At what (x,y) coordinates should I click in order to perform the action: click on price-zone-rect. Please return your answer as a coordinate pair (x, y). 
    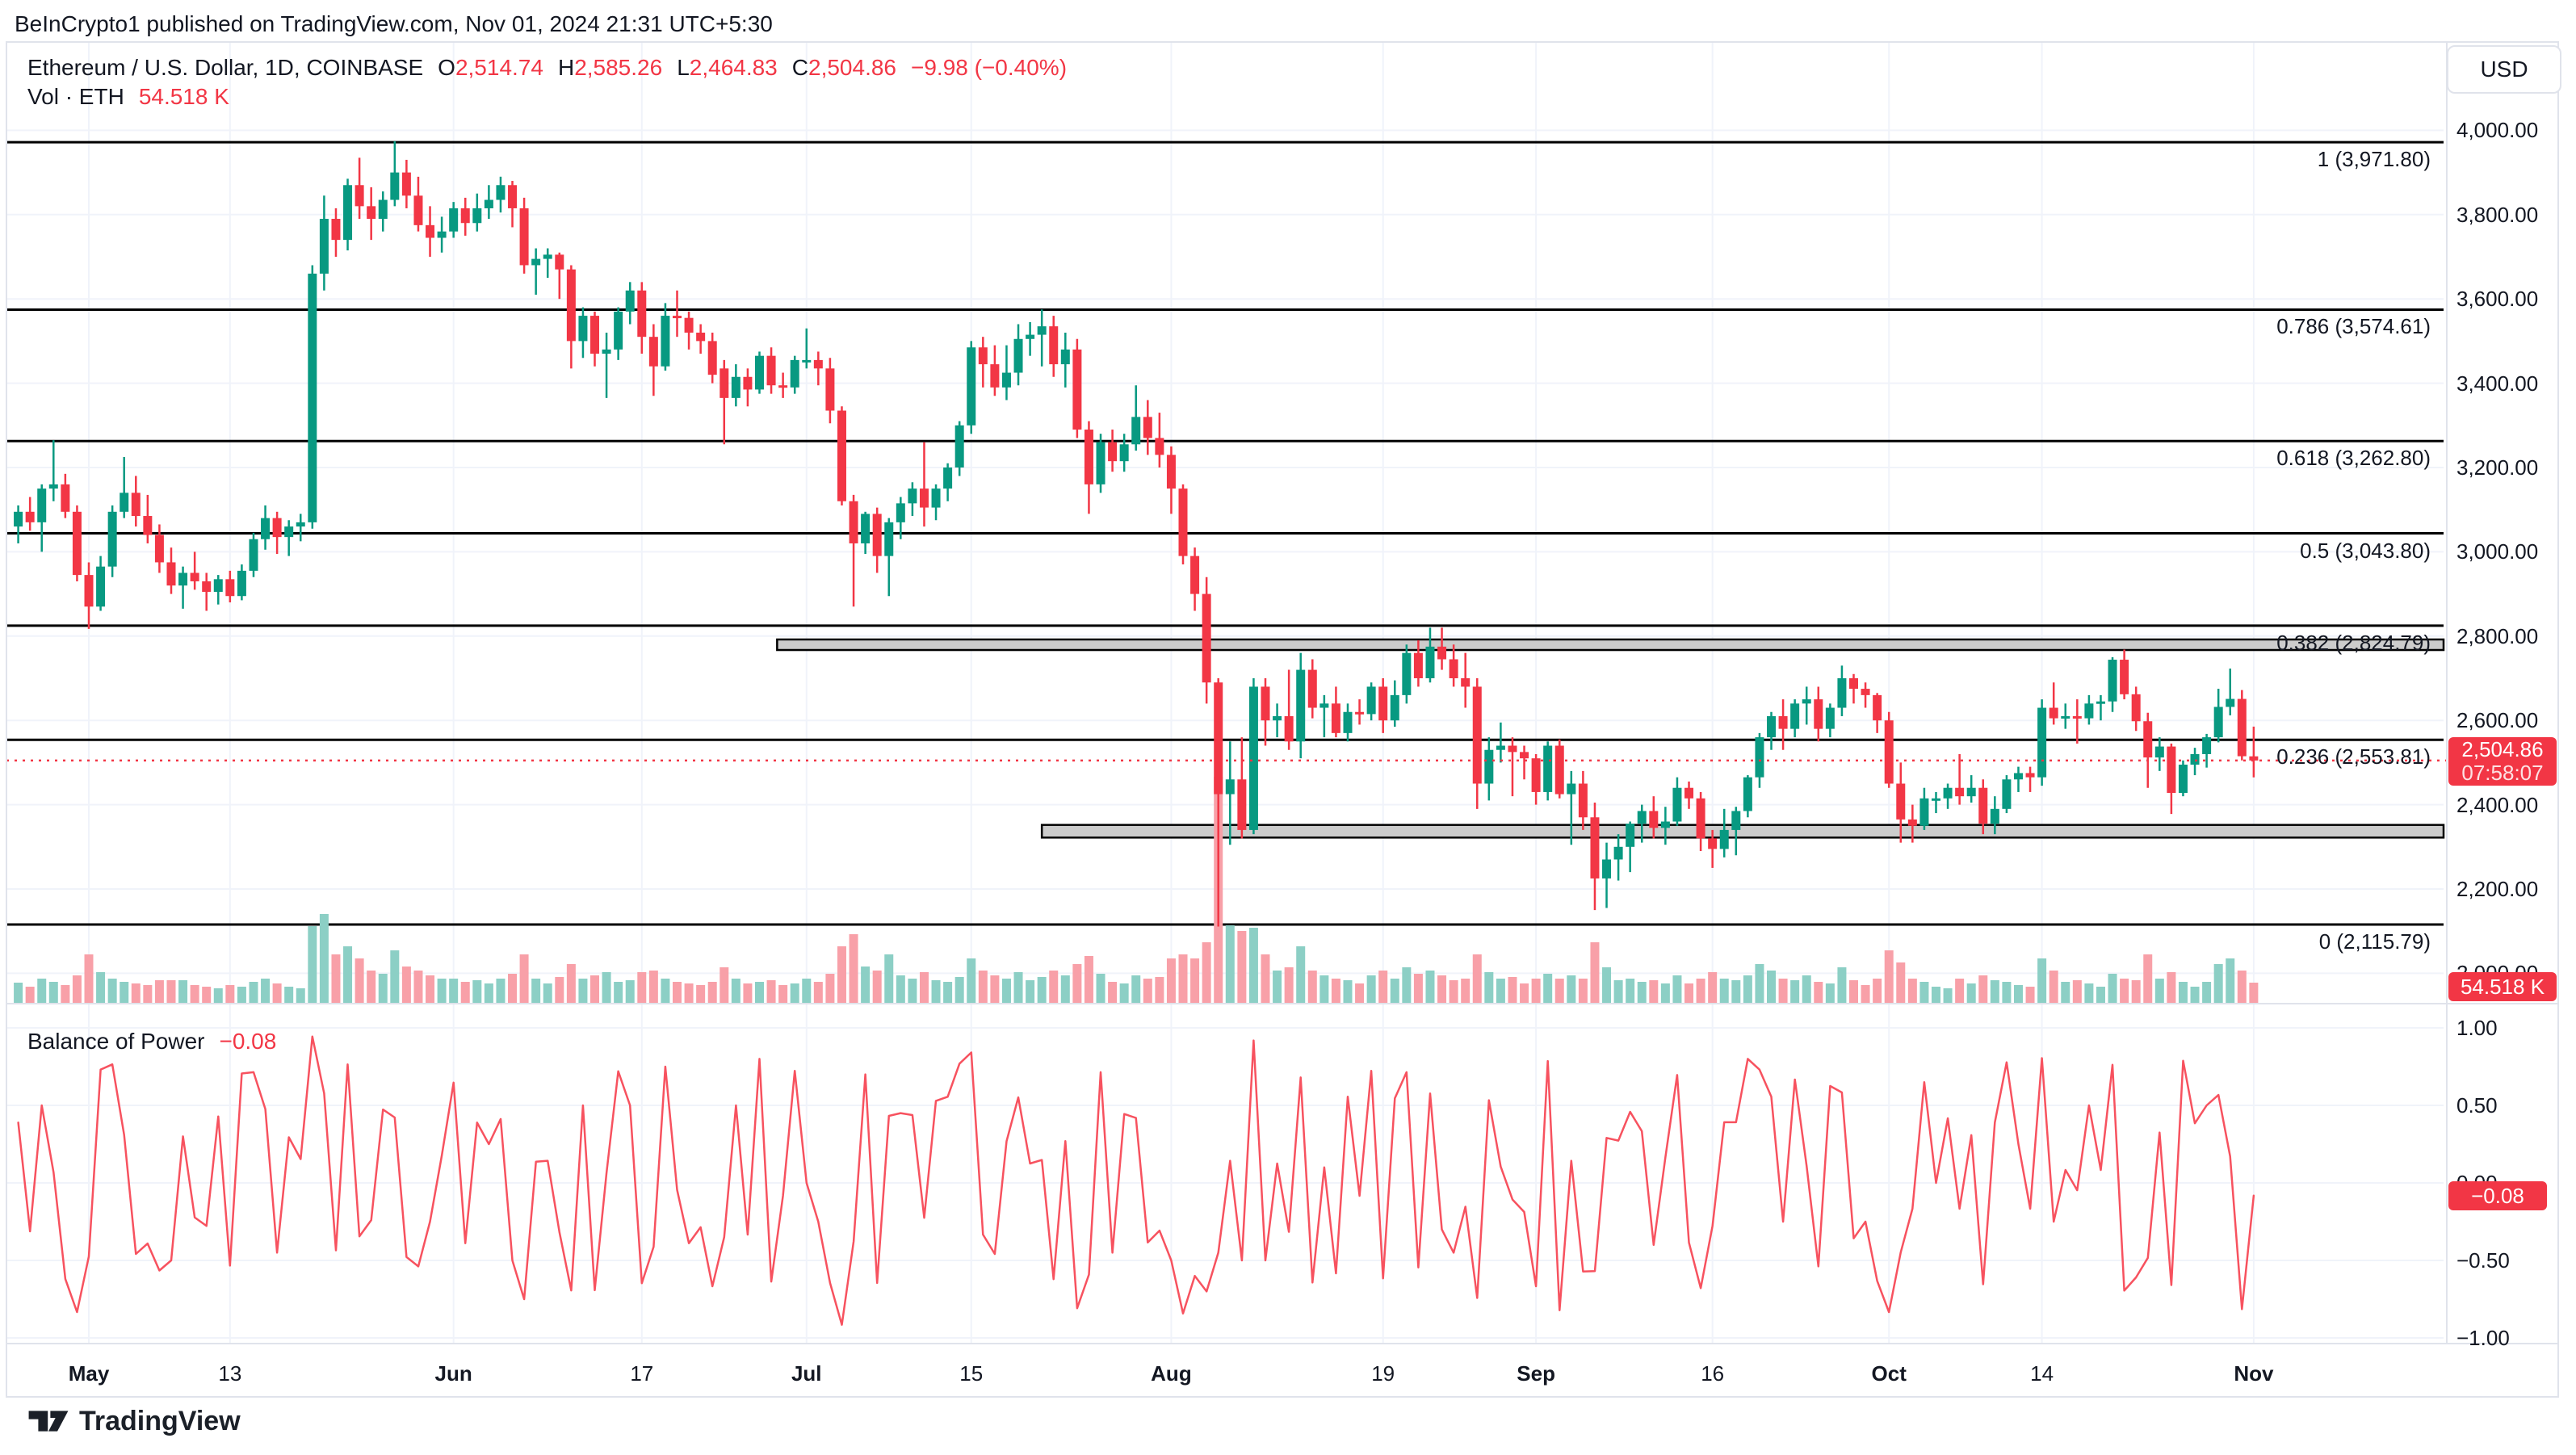
    Looking at the image, I should click on (1610, 645).